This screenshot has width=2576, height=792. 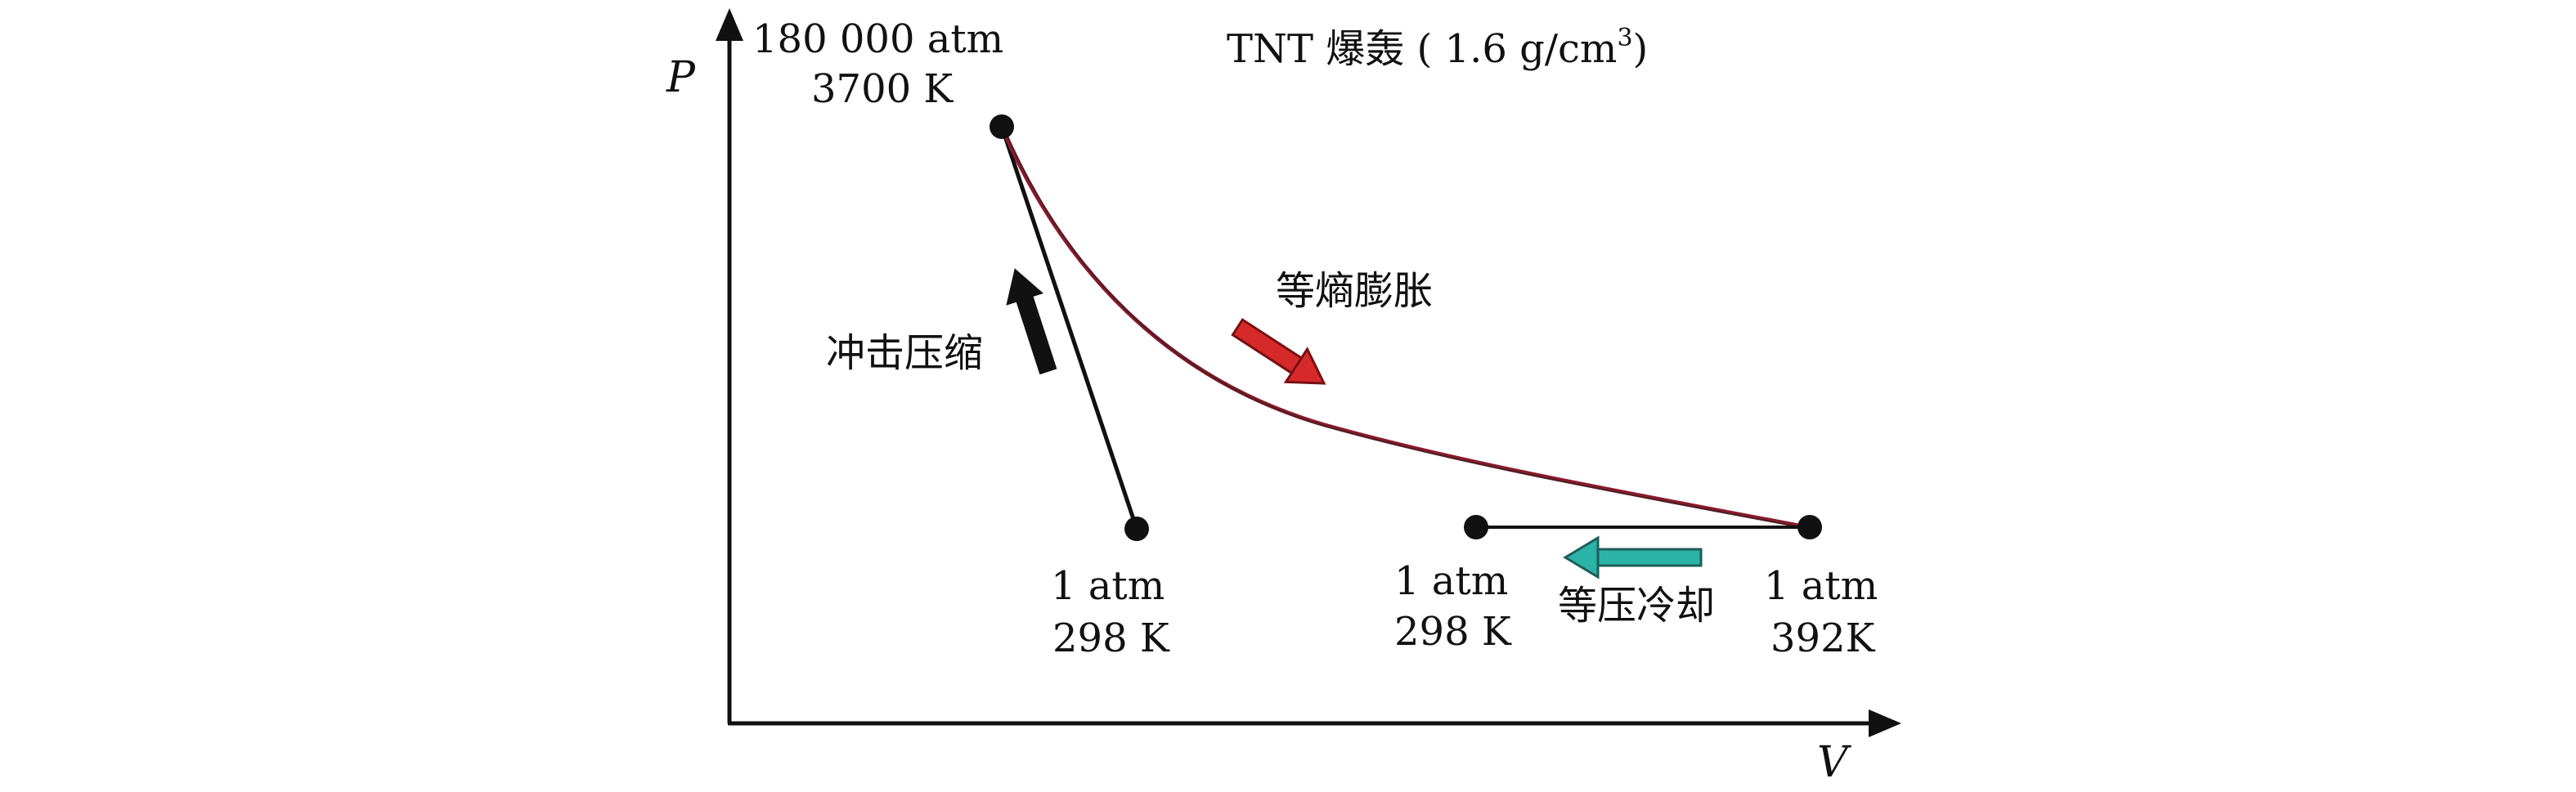 I want to click on label-expanded-temperature: 392K, so click(x=1823, y=638).